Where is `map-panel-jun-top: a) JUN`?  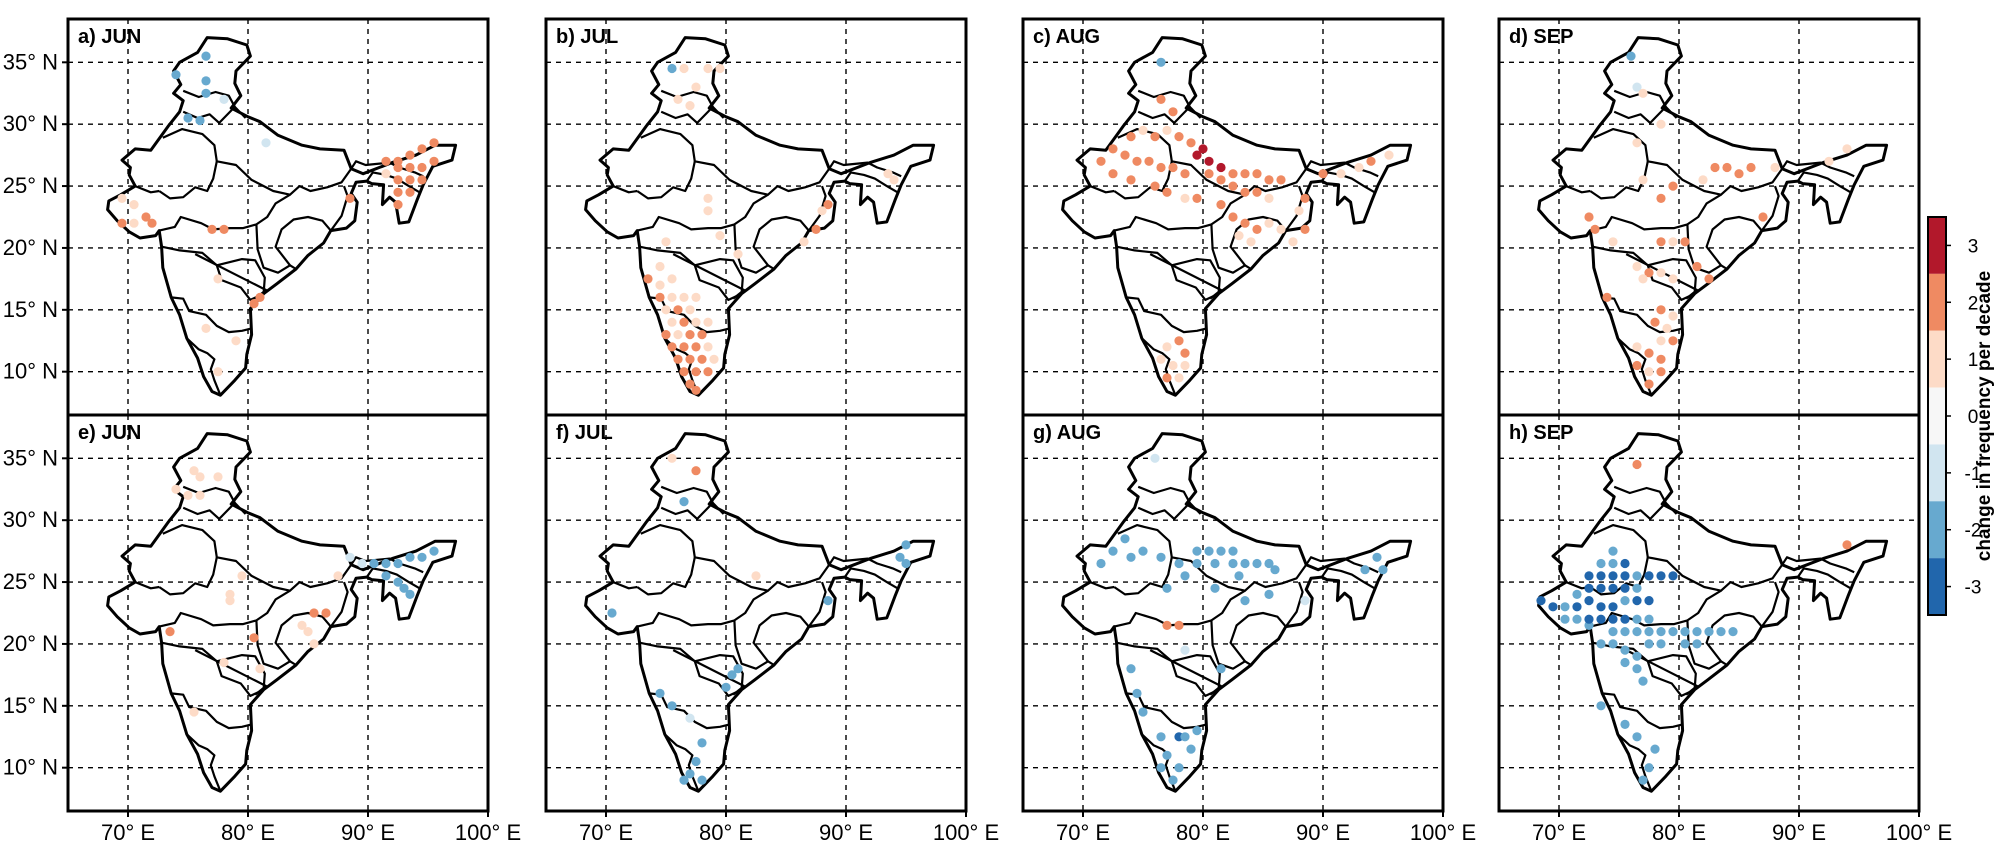 map-panel-jun-top: a) JUN is located at coordinates (278, 217).